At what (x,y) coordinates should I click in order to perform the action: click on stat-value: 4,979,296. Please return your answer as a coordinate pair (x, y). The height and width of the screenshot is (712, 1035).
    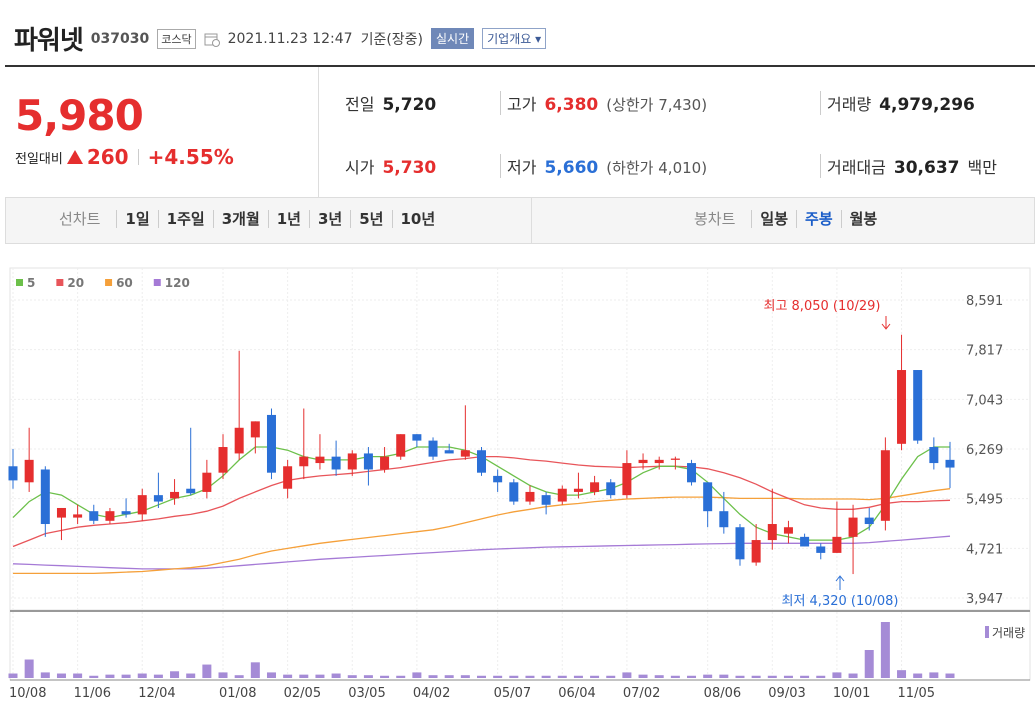
    Looking at the image, I should click on (927, 105).